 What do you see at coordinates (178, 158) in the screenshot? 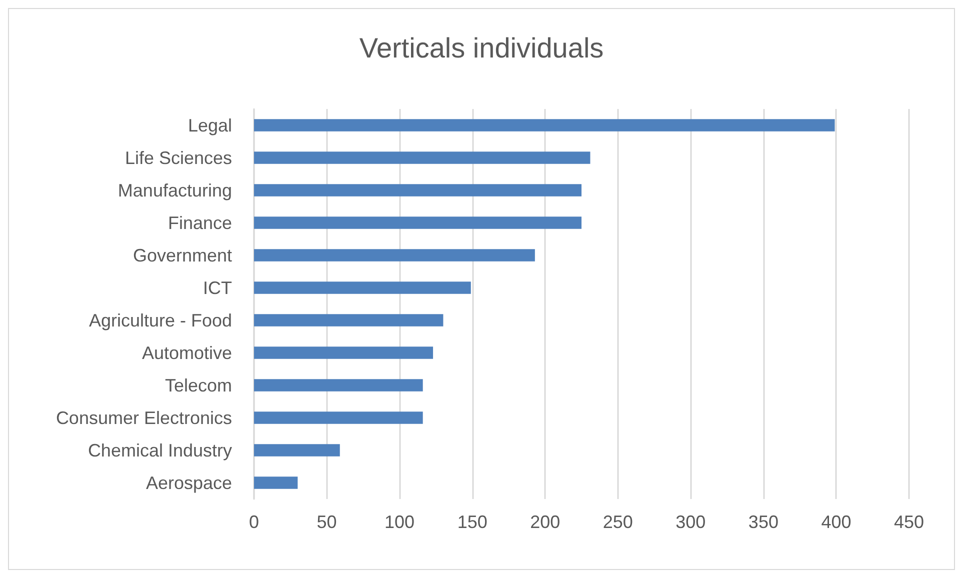
I see `y-tick-label: Life Sciences` at bounding box center [178, 158].